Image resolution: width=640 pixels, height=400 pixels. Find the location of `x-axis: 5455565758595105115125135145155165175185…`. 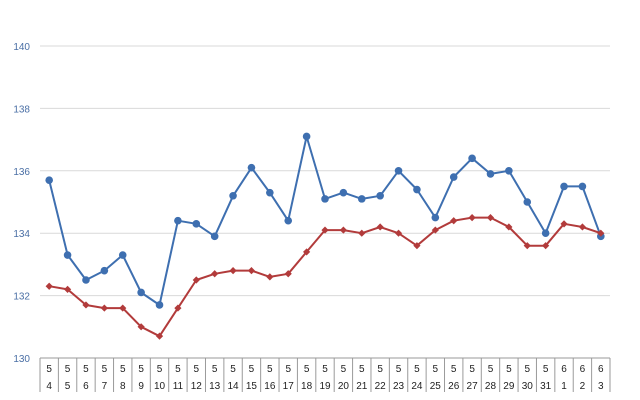

x-axis: 5455565758595105115125135145155165175185… is located at coordinates (325, 374).